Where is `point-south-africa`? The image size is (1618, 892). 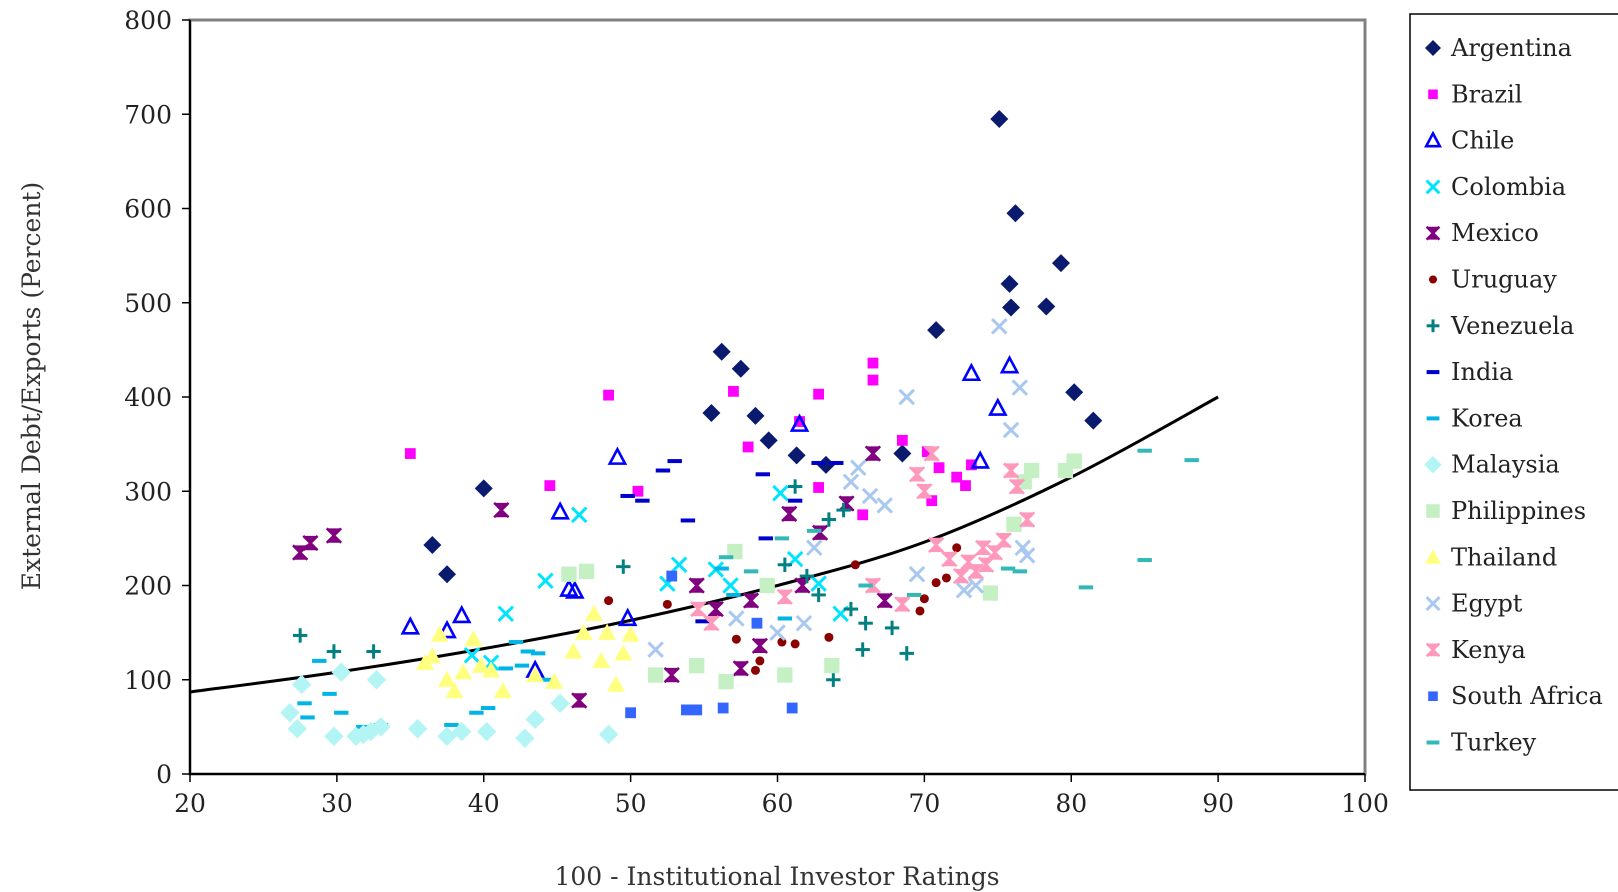
point-south-africa is located at coordinates (792, 708).